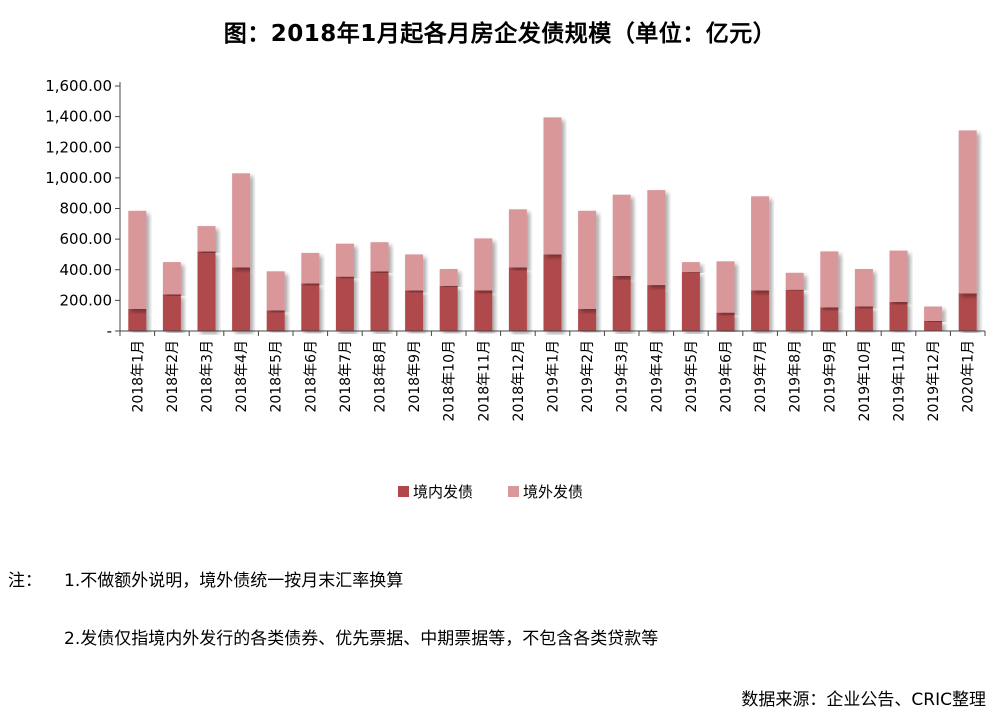 This screenshot has height=727, width=1000. Describe the element at coordinates (727, 376) in the screenshot. I see `x-tick-label: 2019年6月` at that location.